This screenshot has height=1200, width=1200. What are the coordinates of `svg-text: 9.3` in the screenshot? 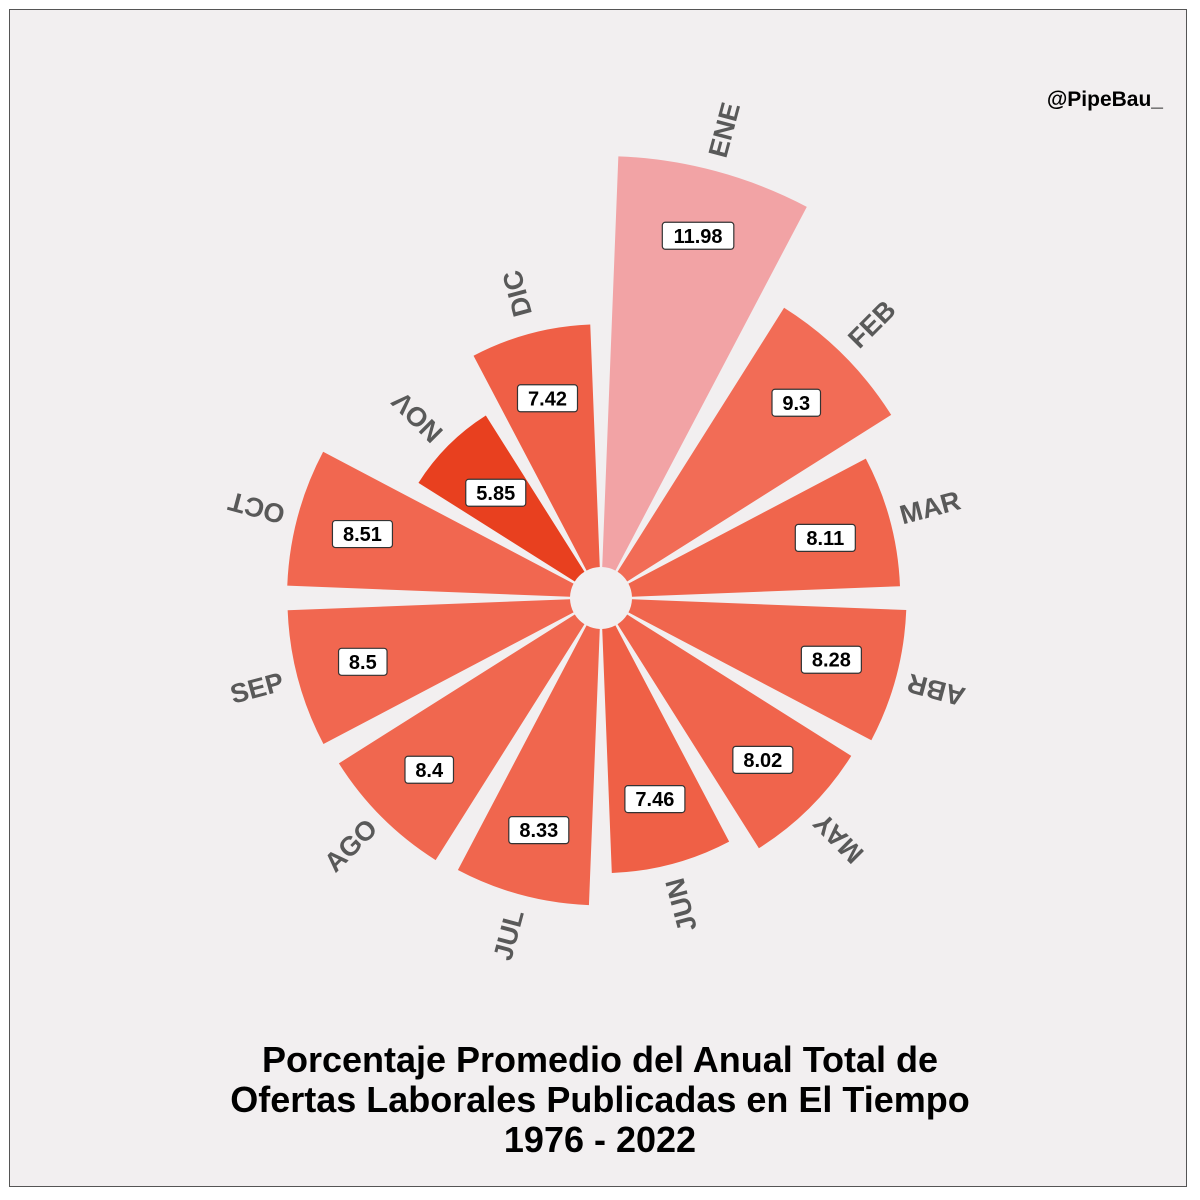 It's located at (796, 404).